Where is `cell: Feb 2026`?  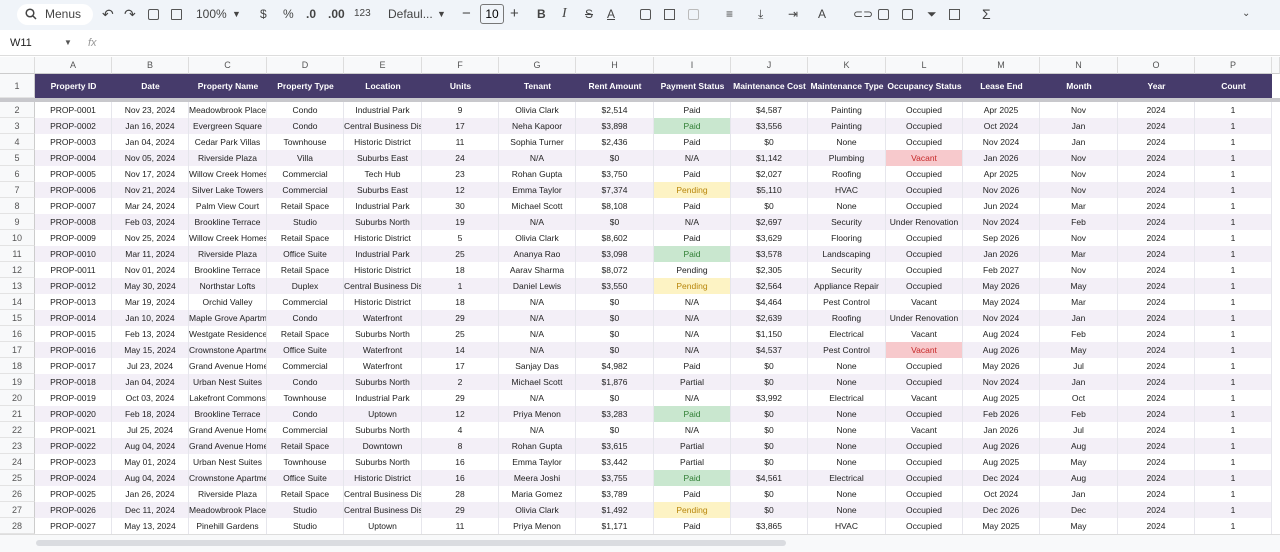 cell: Feb 2026 is located at coordinates (1001, 414).